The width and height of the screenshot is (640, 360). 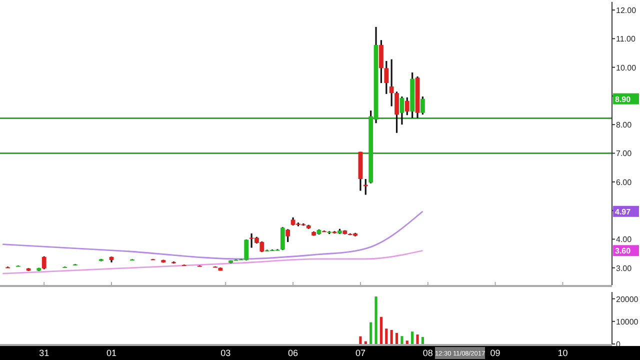 What do you see at coordinates (626, 11) in the screenshot?
I see `y-tick-label: 12.00` at bounding box center [626, 11].